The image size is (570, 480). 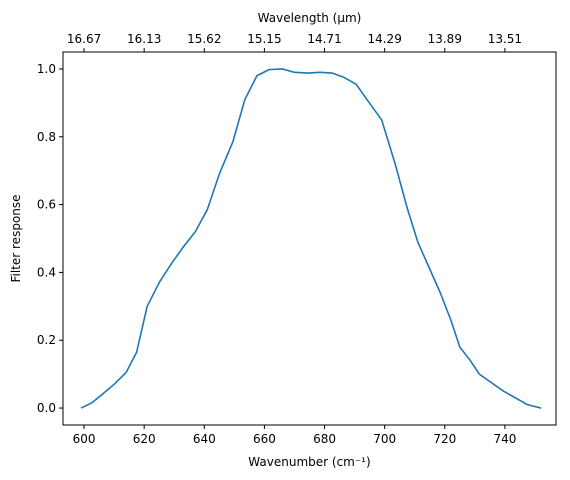 I want to click on top-axis-ticks: 16.67 16.13 15.62 15.15 14.71 14.29 13.89 13.51, so click(x=294, y=42).